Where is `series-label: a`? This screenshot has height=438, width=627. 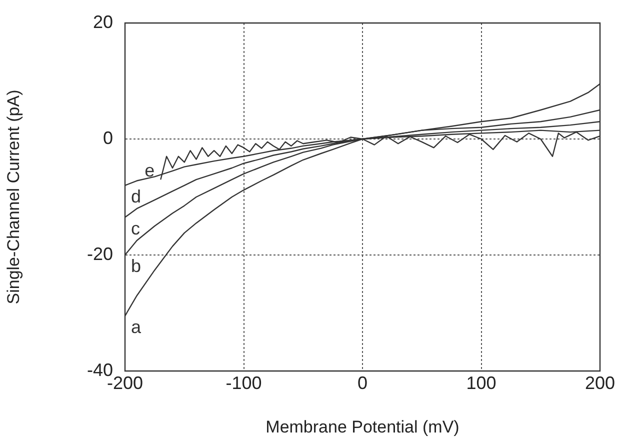 series-label: a is located at coordinates (136, 326).